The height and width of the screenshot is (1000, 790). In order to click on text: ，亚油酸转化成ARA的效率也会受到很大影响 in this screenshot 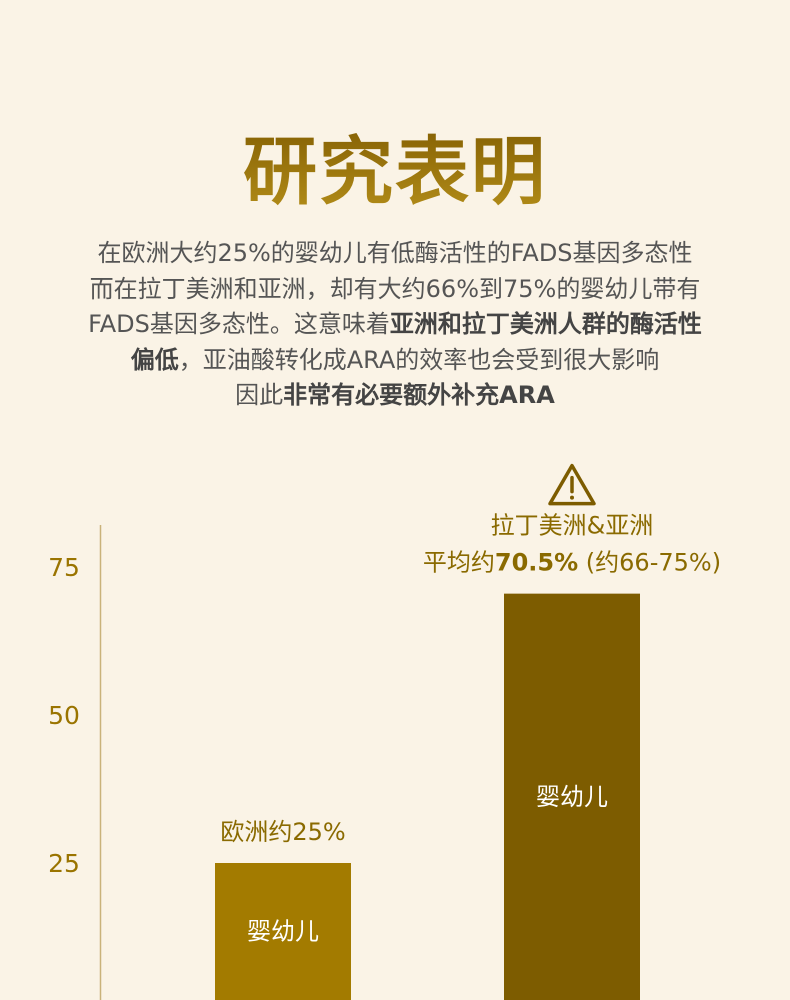, I will do `click(419, 359)`.